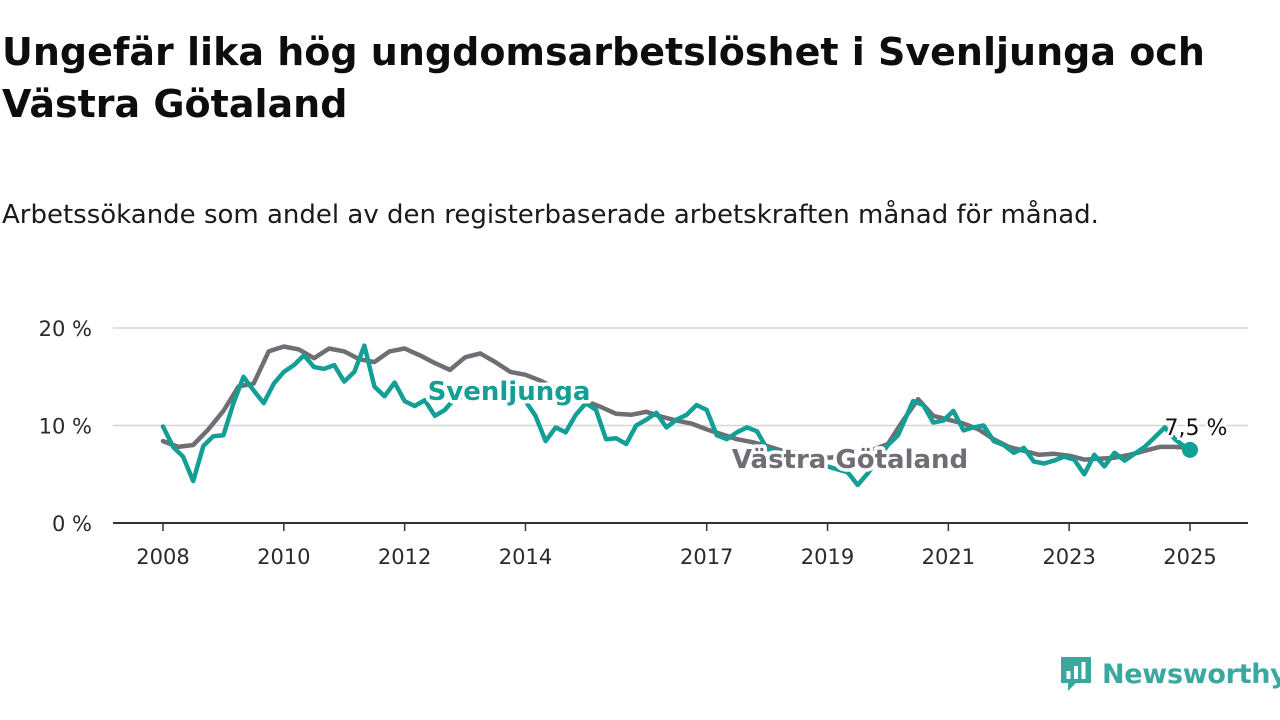  What do you see at coordinates (706, 557) in the screenshot?
I see `x-tick-label: 2017` at bounding box center [706, 557].